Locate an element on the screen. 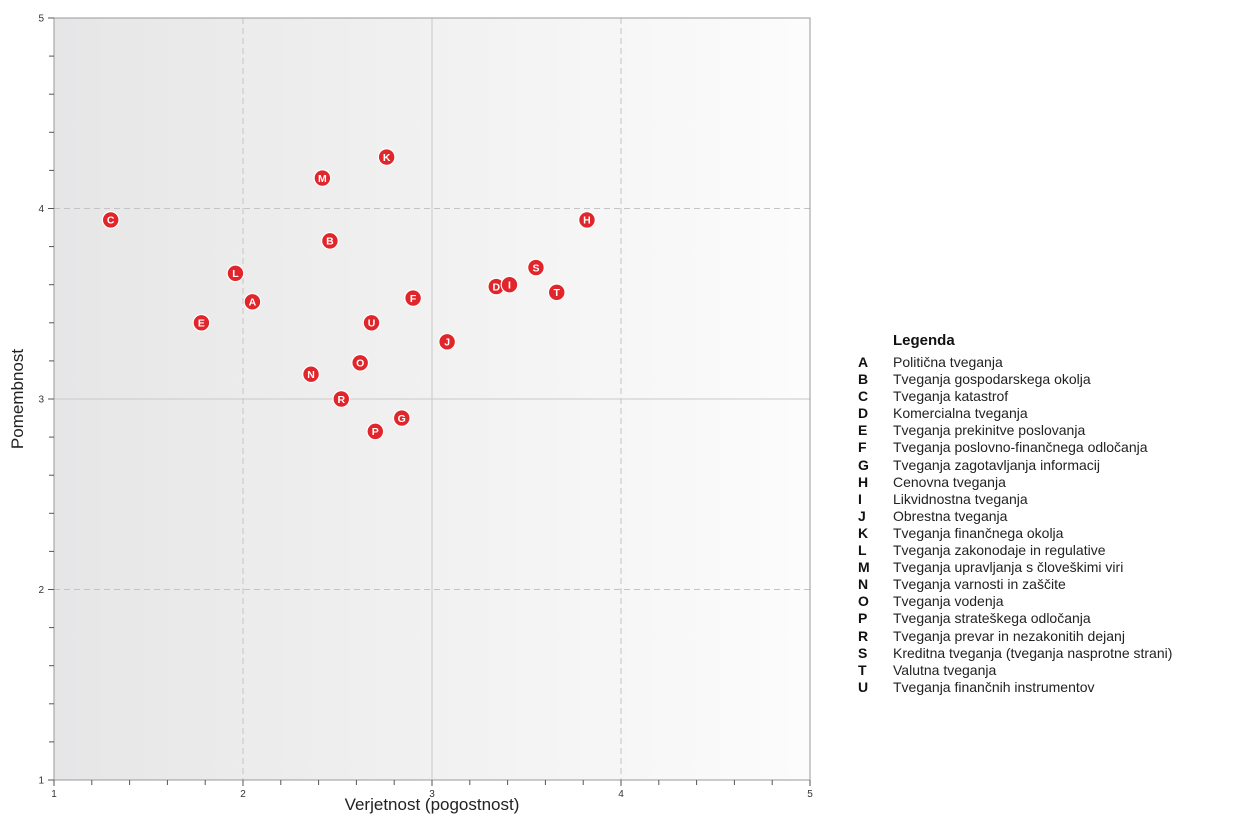 Image resolution: width=1254 pixels, height=830 pixels. legend-label: Tveganja poslovno-finančnega odločanja is located at coordinates (1020, 447).